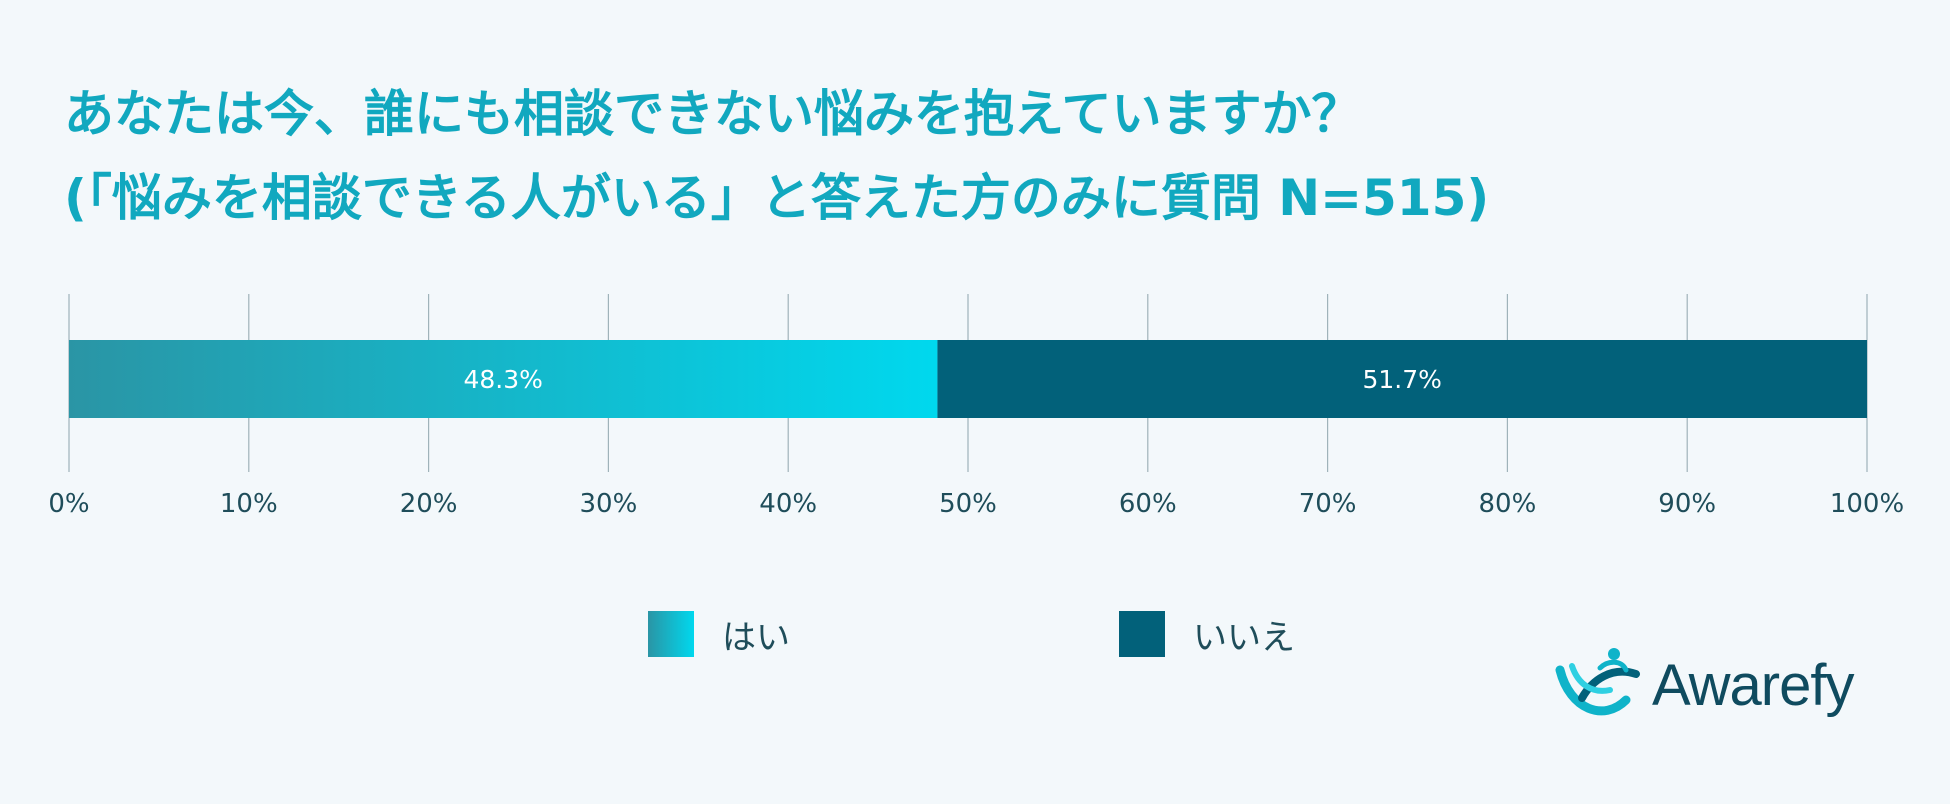  Describe the element at coordinates (1508, 504) in the screenshot. I see `x-tick-label: 80%` at that location.